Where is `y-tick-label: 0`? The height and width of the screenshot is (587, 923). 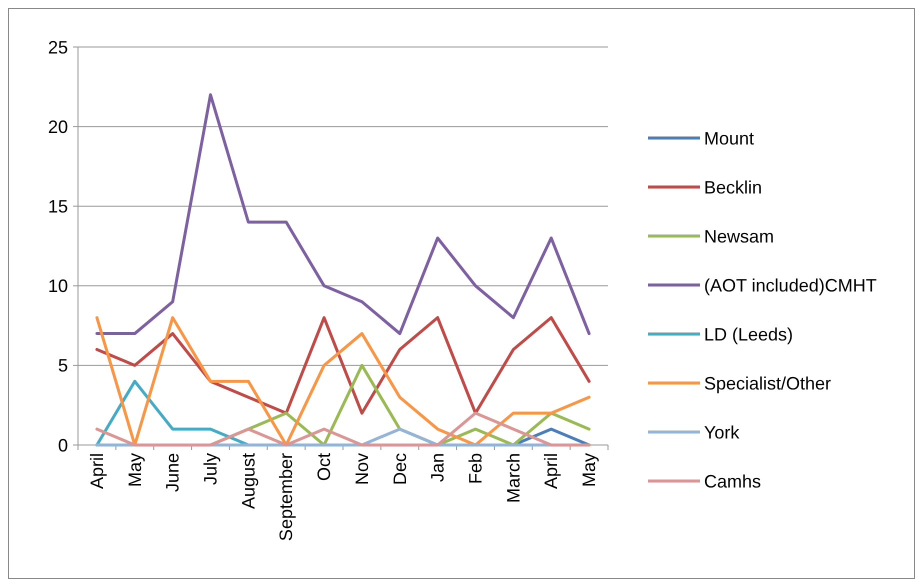
y-tick-label: 0 is located at coordinates (63, 445).